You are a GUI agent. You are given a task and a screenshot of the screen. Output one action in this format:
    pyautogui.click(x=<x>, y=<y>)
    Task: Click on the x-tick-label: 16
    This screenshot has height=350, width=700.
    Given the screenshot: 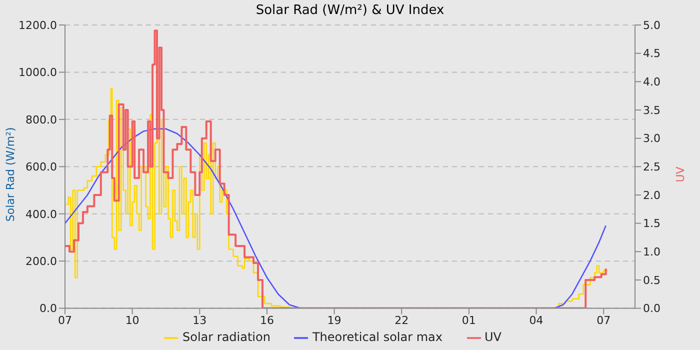 What is the action you would take?
    pyautogui.click(x=267, y=321)
    